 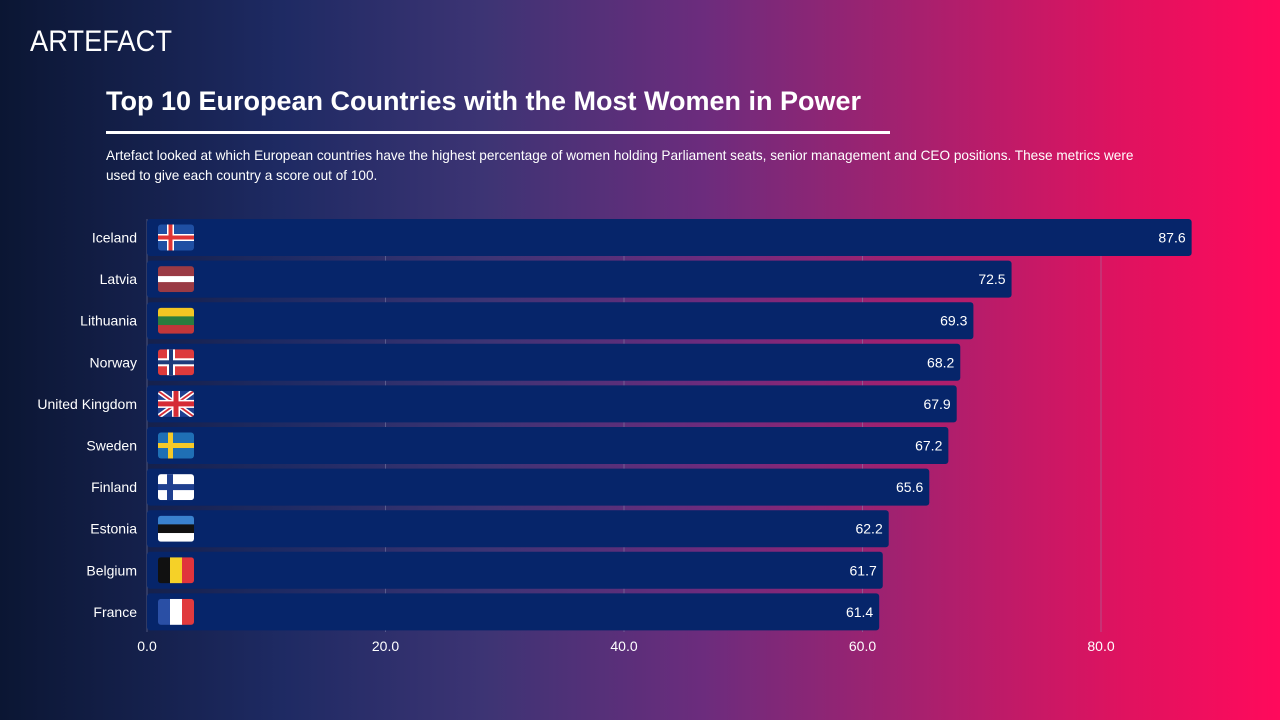 I want to click on title-underline, so click(x=498, y=132).